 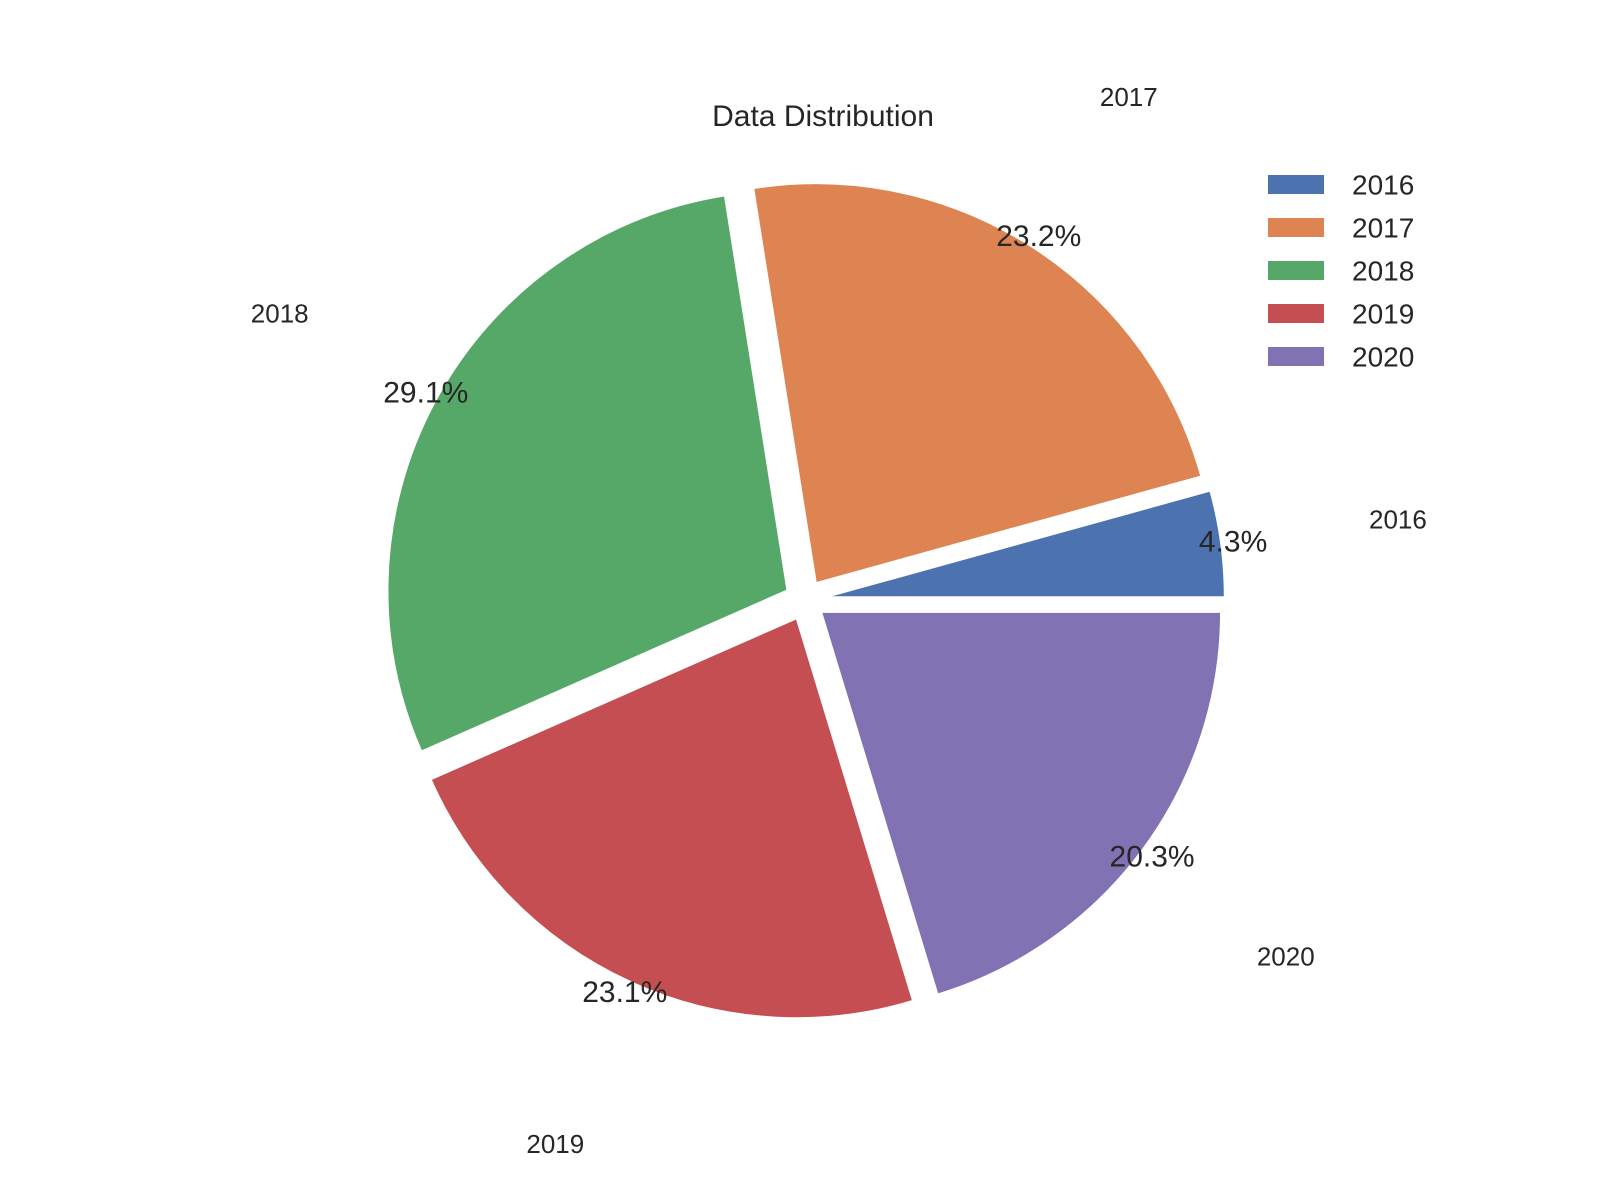 I want to click on legend-swatch-2017, so click(x=1296, y=227).